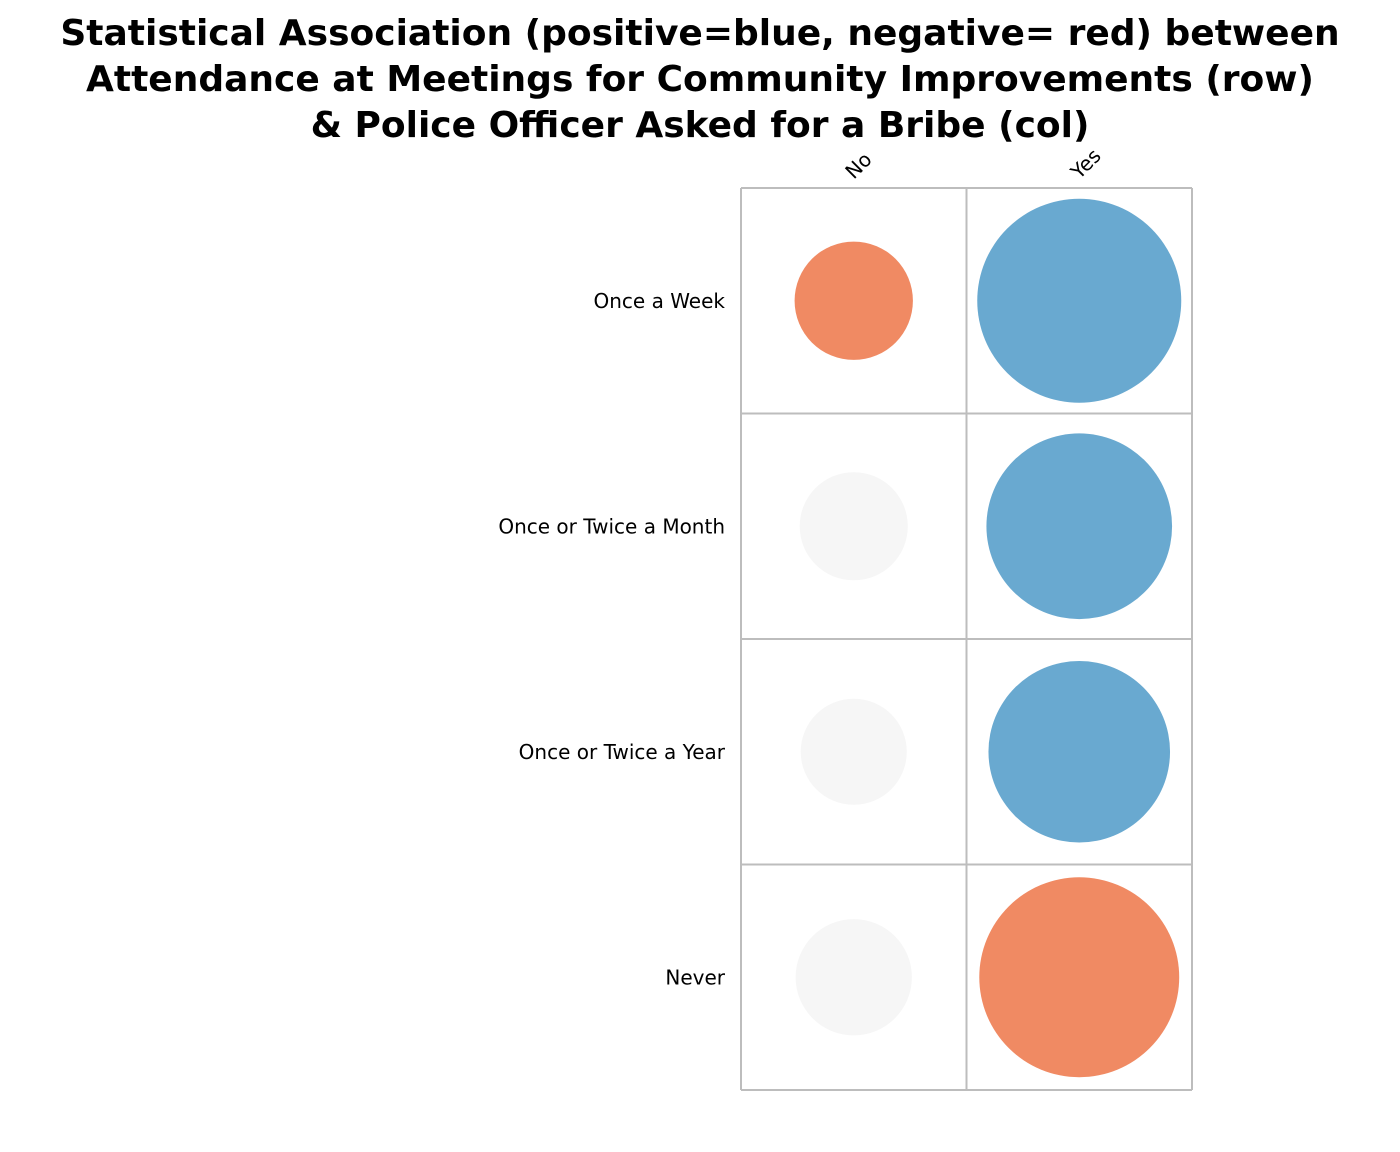 Image resolution: width=1400 pixels, height=1152 pixels. What do you see at coordinates (853, 977) in the screenshot?
I see `balloon-never-no` at bounding box center [853, 977].